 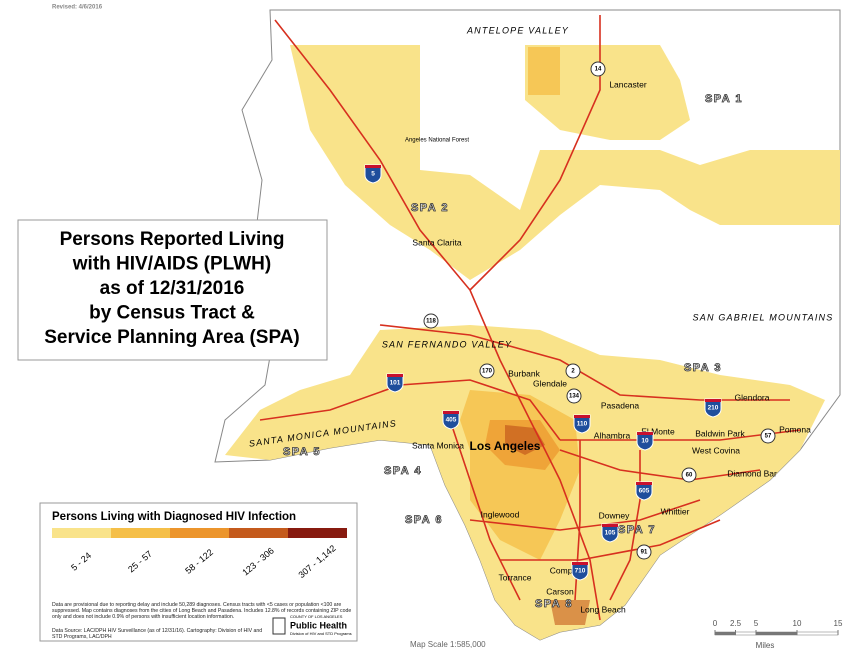 I want to click on place-label: Whittier, so click(x=675, y=511).